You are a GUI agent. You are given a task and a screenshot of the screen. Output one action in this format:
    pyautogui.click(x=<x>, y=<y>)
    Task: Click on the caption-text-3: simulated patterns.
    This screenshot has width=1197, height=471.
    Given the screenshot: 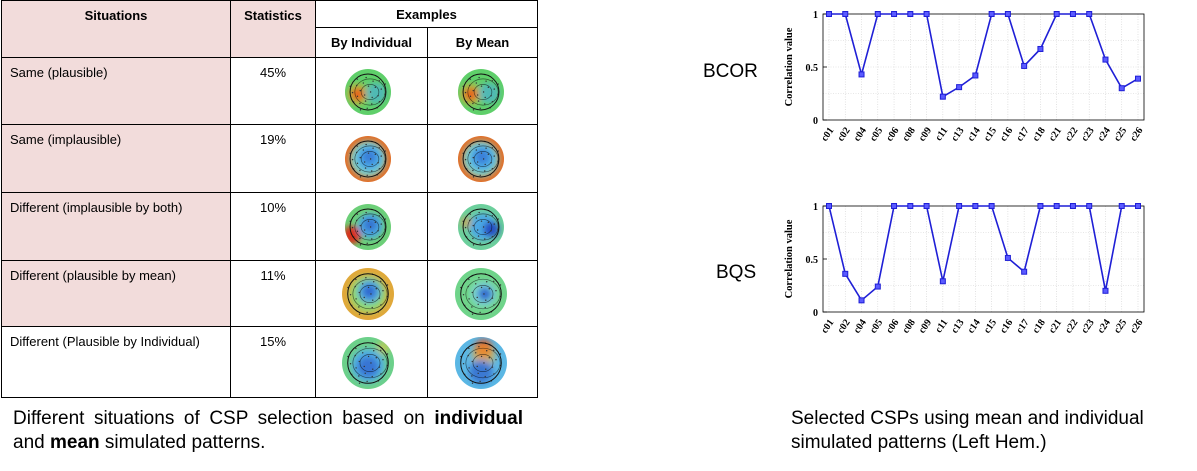 What is the action you would take?
    pyautogui.click(x=182, y=442)
    